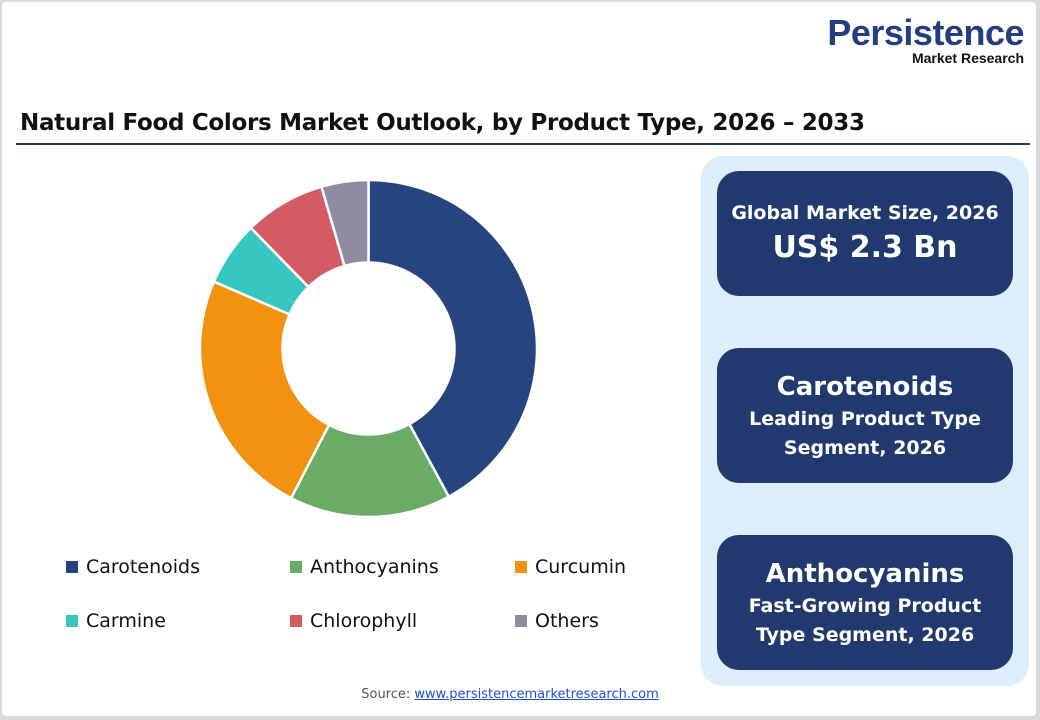 The image size is (1040, 720). I want to click on legend-label: Others, so click(567, 621).